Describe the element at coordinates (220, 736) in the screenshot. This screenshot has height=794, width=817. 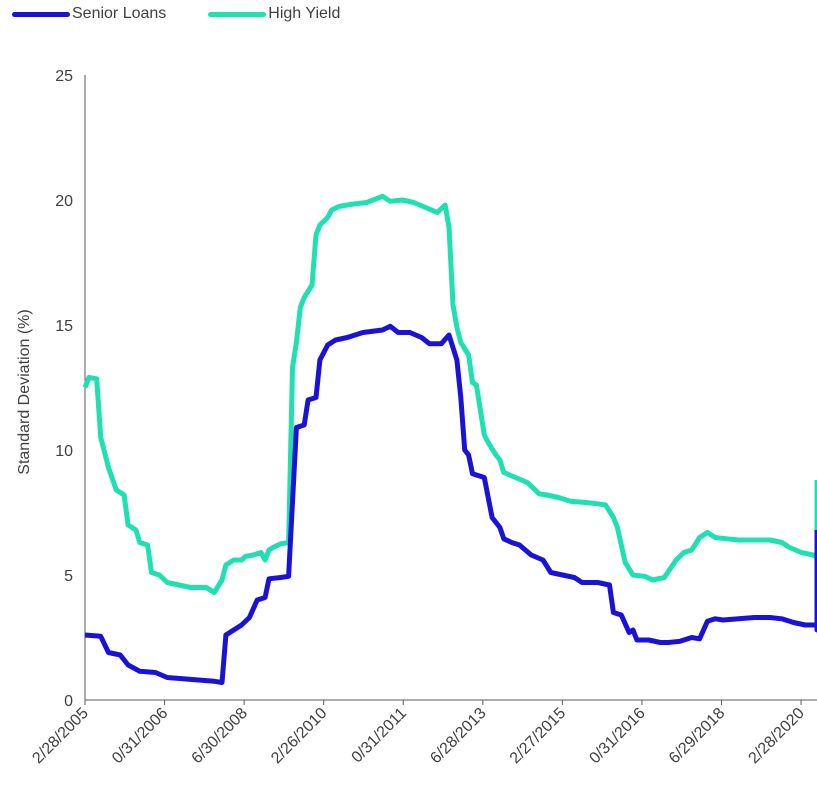
I see `x-tick-label: 6/30/2008` at that location.